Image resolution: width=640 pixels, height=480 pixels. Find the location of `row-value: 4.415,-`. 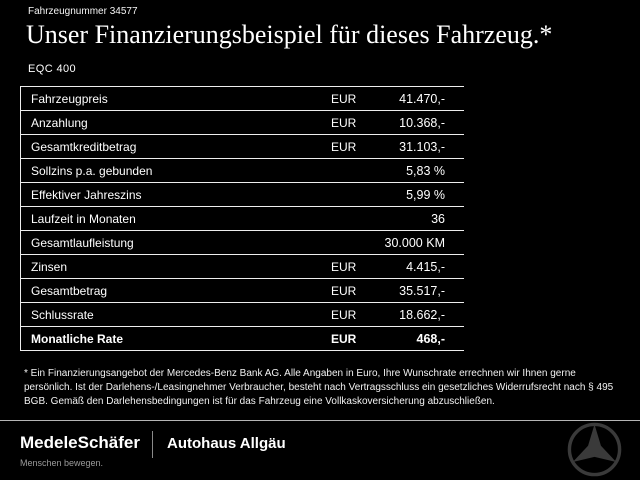

row-value: 4.415,- is located at coordinates (425, 266).